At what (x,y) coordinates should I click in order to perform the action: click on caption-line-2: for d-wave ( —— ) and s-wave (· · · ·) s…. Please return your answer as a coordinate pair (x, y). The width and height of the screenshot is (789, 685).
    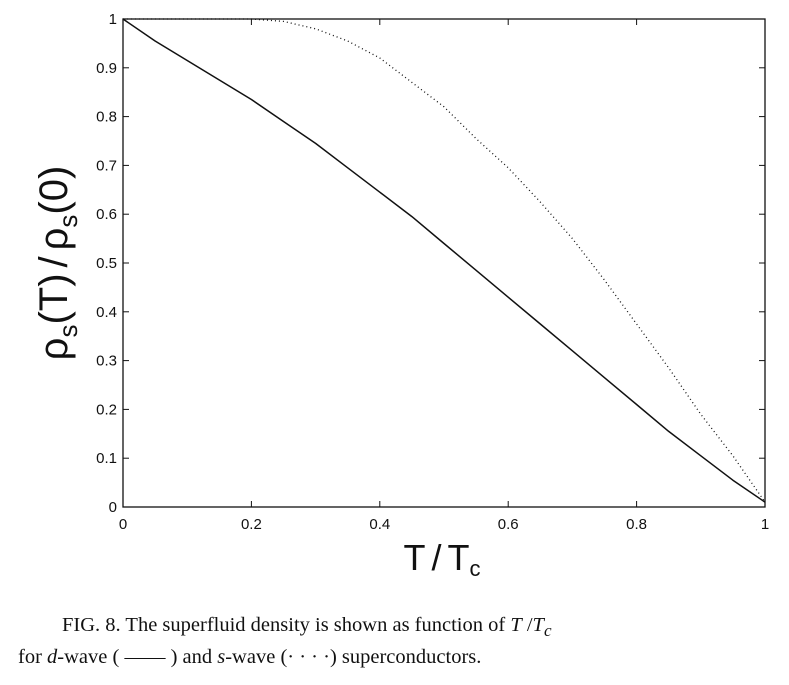
    Looking at the image, I should click on (398, 657).